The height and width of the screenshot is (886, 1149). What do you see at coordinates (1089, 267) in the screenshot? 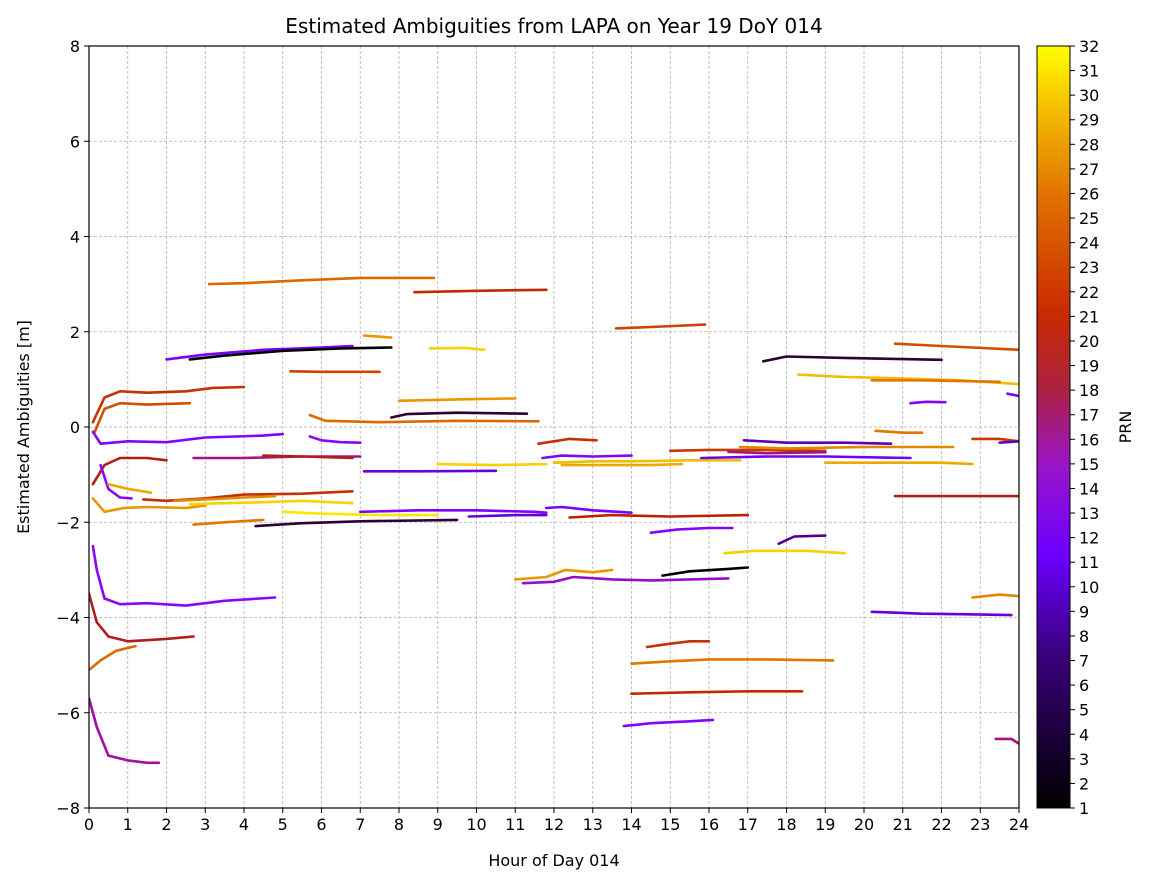
I see `colorbar-tick-label: 23` at bounding box center [1089, 267].